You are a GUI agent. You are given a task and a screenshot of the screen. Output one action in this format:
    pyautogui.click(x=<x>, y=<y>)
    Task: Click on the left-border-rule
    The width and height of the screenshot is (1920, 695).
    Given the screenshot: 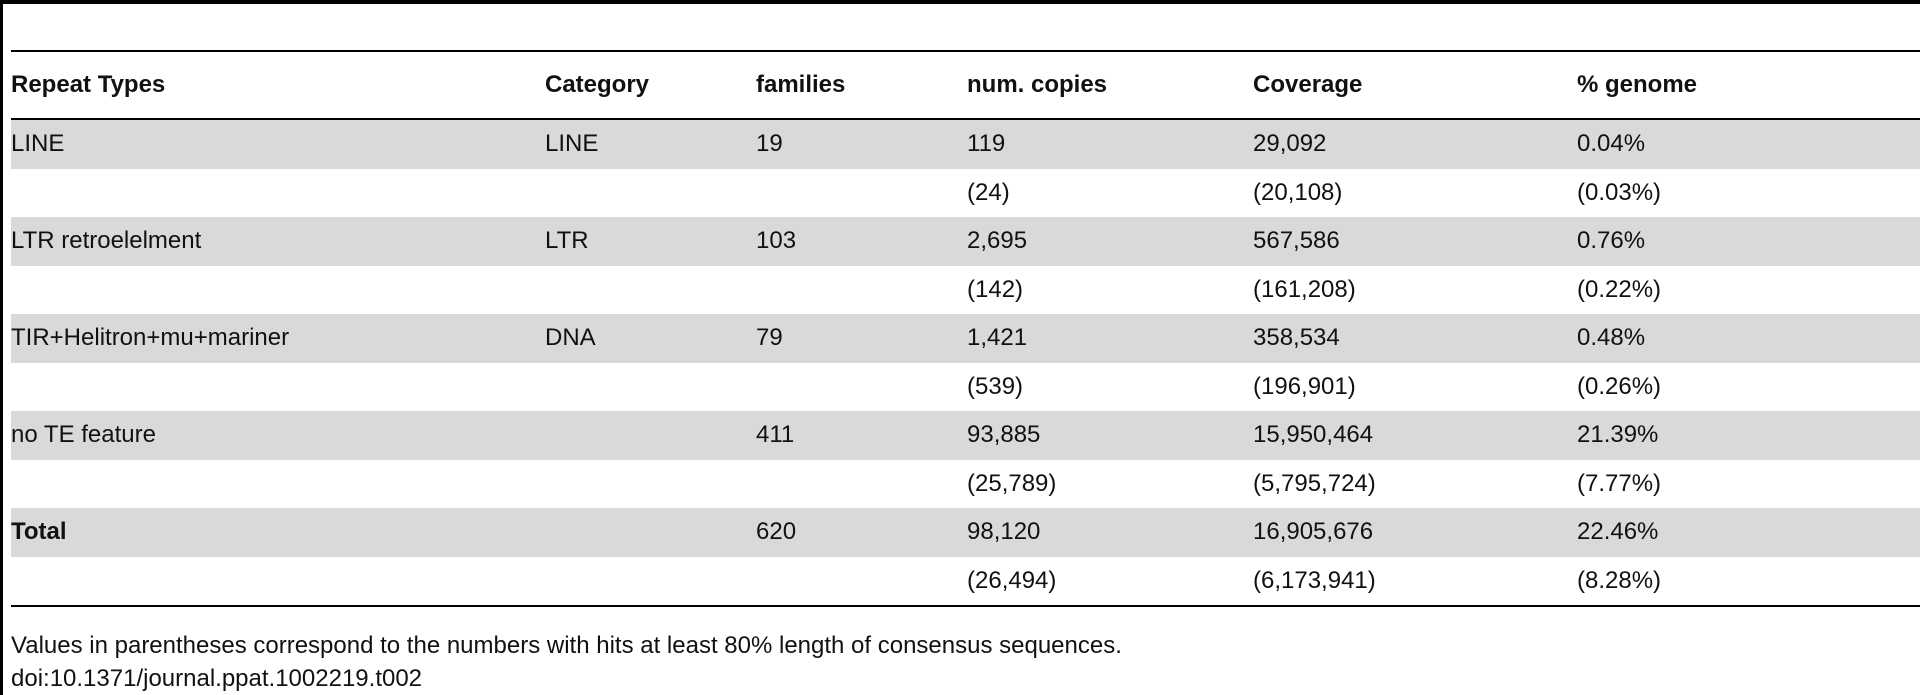 What is the action you would take?
    pyautogui.click(x=1, y=347)
    